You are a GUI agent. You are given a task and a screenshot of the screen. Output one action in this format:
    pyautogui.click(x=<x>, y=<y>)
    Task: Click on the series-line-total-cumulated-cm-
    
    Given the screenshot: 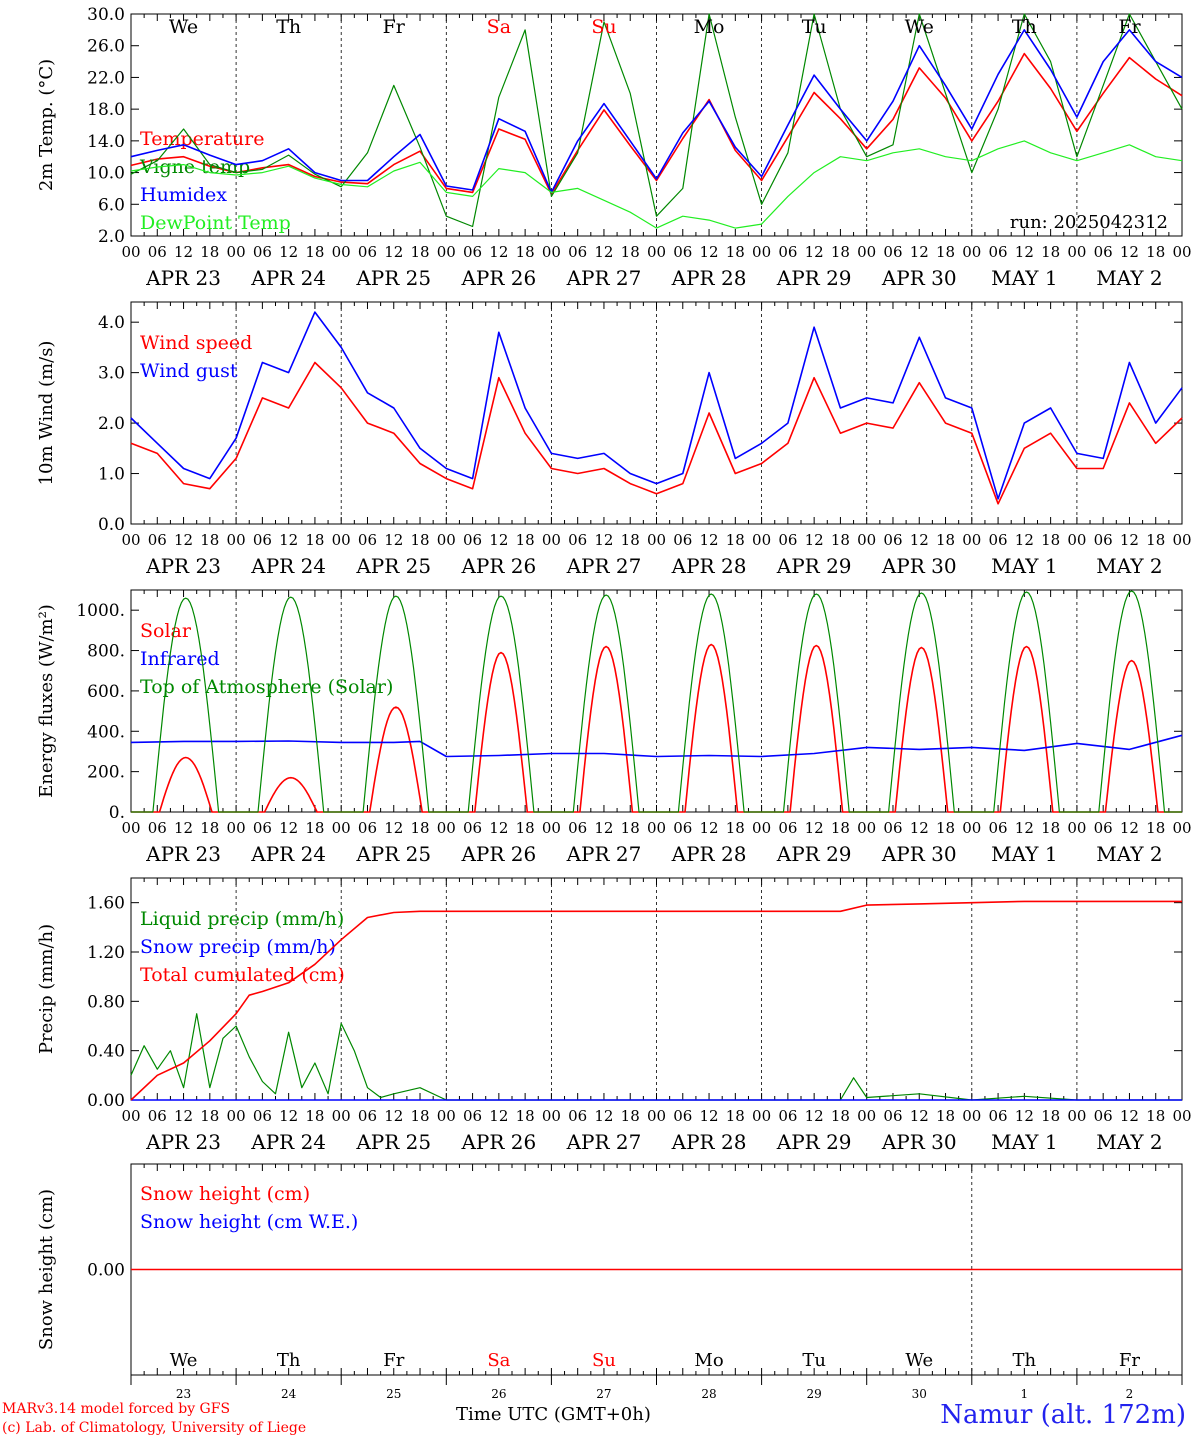 What is the action you would take?
    pyautogui.click(x=656, y=1000)
    